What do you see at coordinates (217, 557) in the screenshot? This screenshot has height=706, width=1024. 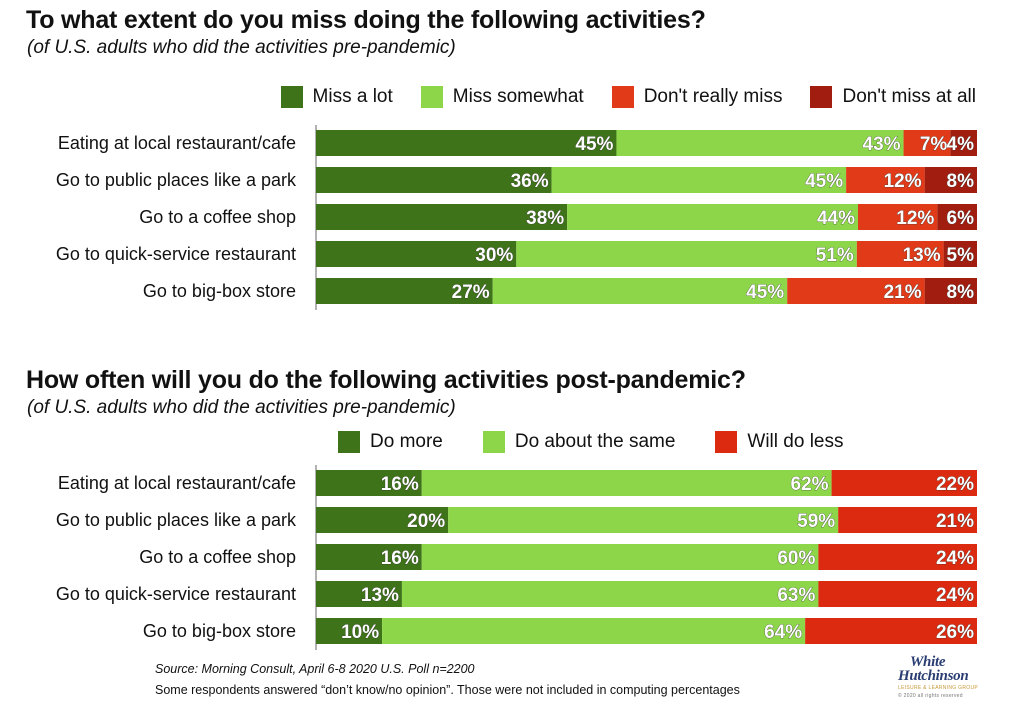 I see `category-label-go-to-a-coffee-shop: Go to a coffee shop` at bounding box center [217, 557].